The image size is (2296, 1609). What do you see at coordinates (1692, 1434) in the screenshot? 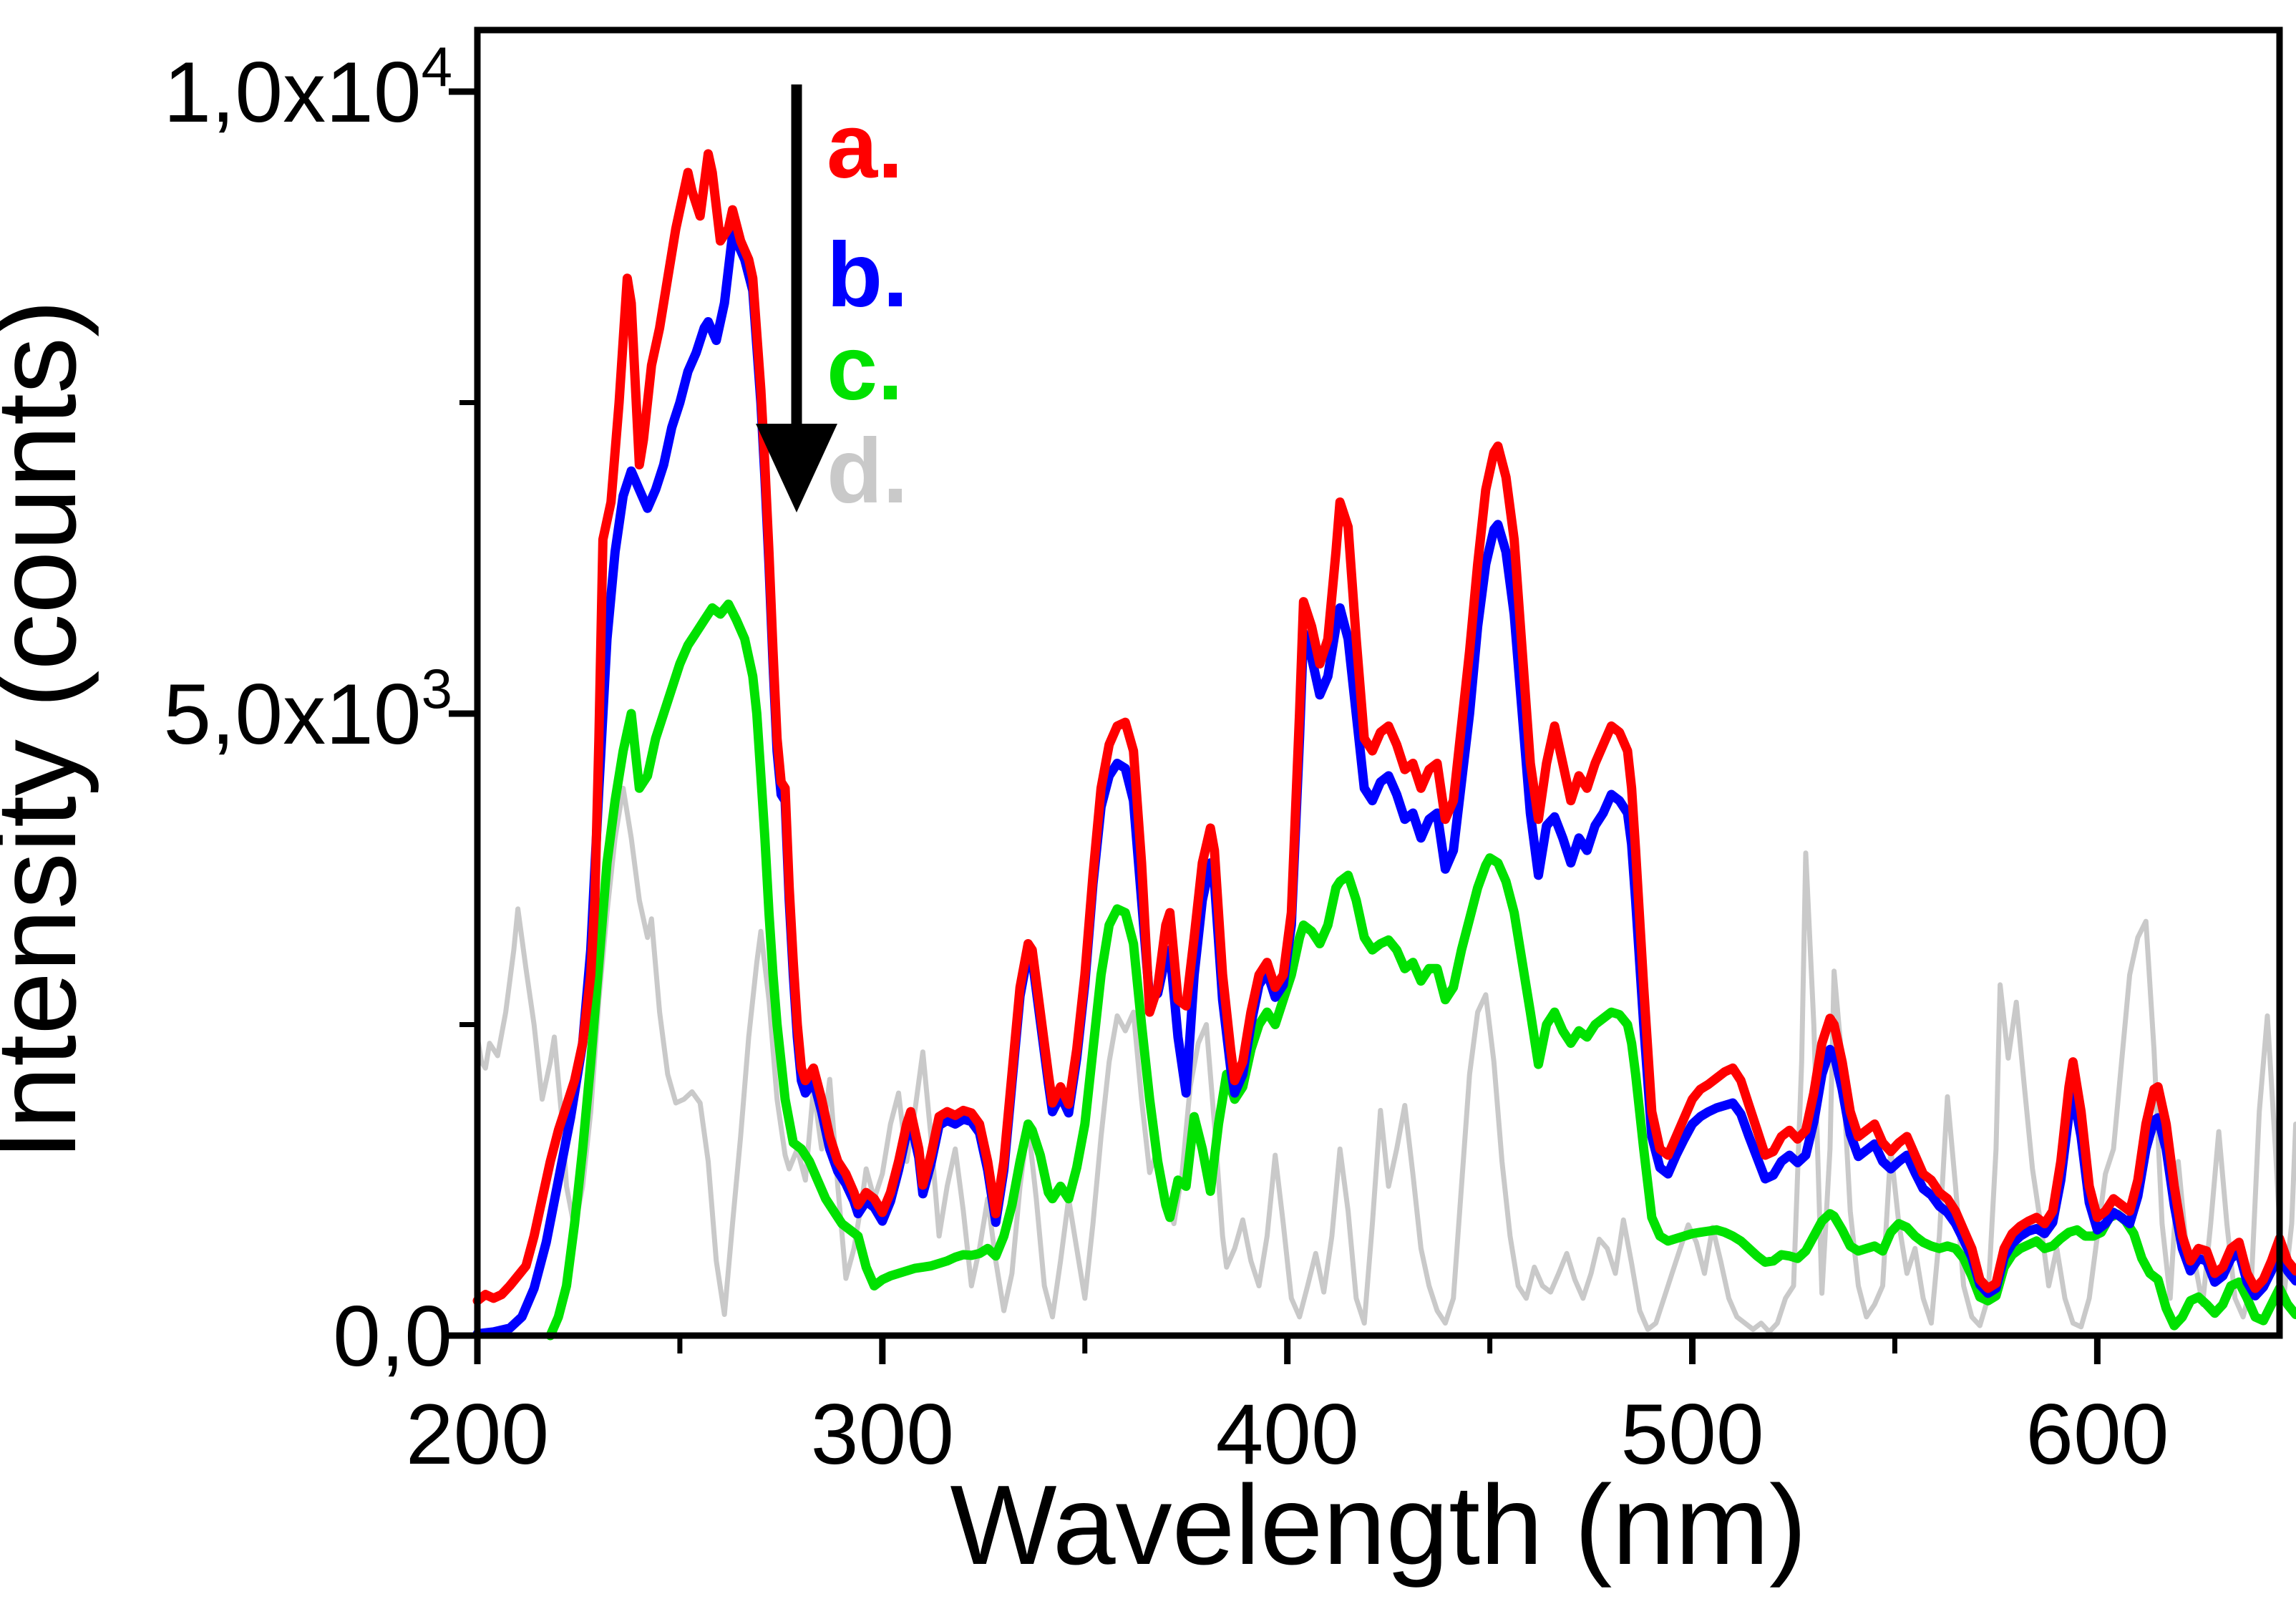
I see `x-tick-label: 500` at bounding box center [1692, 1434].